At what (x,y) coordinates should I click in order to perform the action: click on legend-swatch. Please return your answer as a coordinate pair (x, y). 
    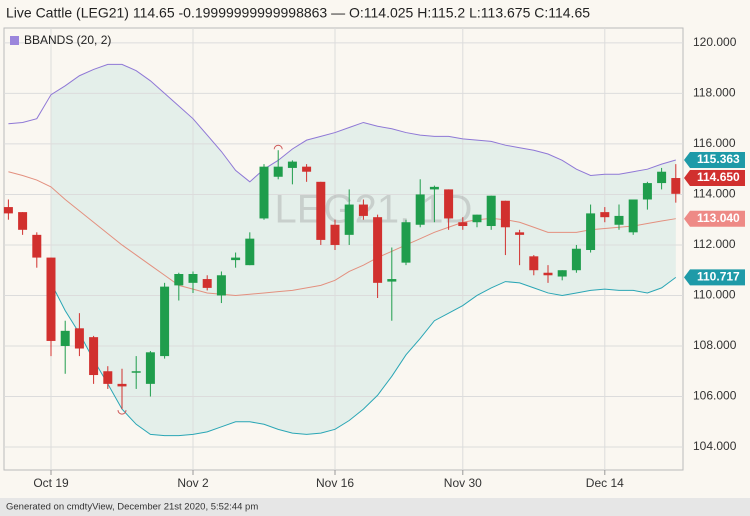
    Looking at the image, I should click on (14, 40).